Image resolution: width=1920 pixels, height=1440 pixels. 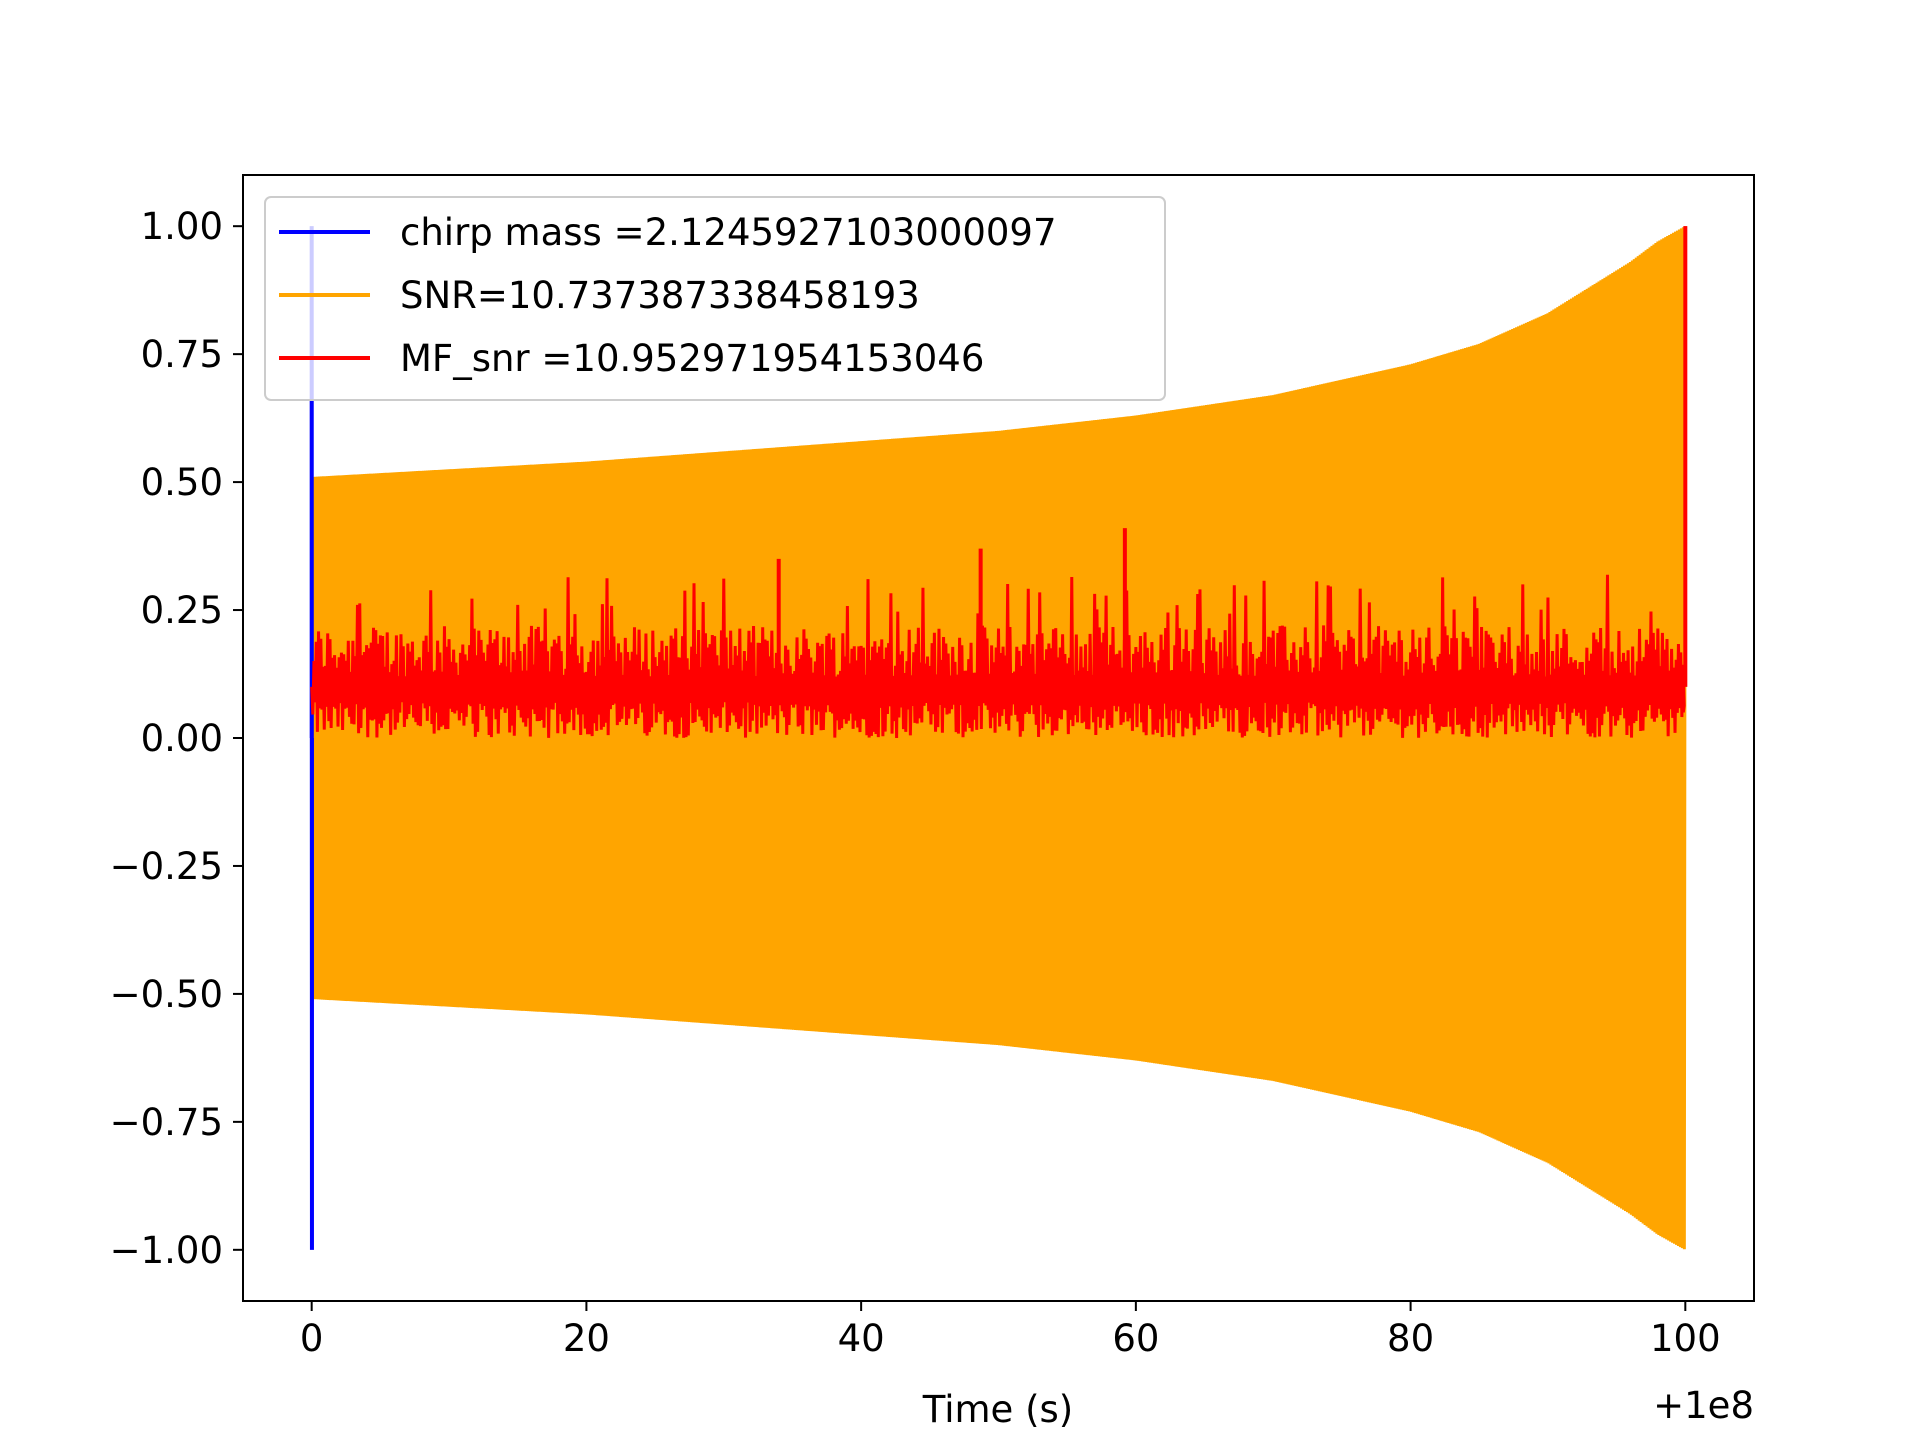 I want to click on legend-box, so click(x=715, y=298).